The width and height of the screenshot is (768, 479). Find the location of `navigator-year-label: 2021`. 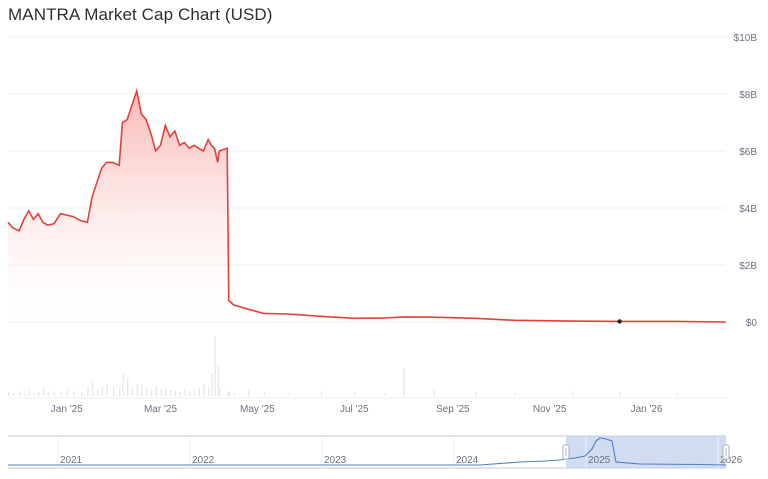

navigator-year-label: 2021 is located at coordinates (71, 460).